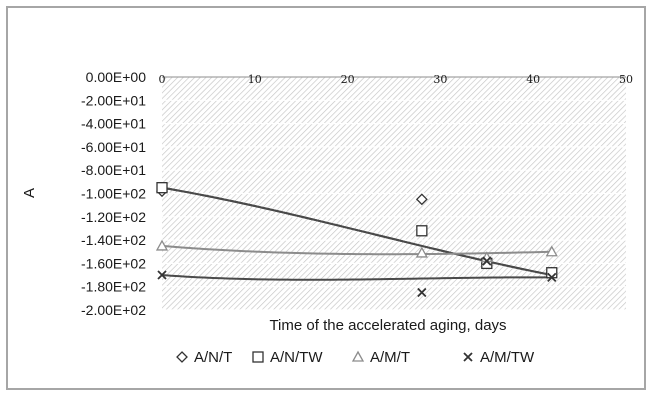 This screenshot has height=398, width=654. What do you see at coordinates (162, 79) in the screenshot?
I see `x-tick-label: 0` at bounding box center [162, 79].